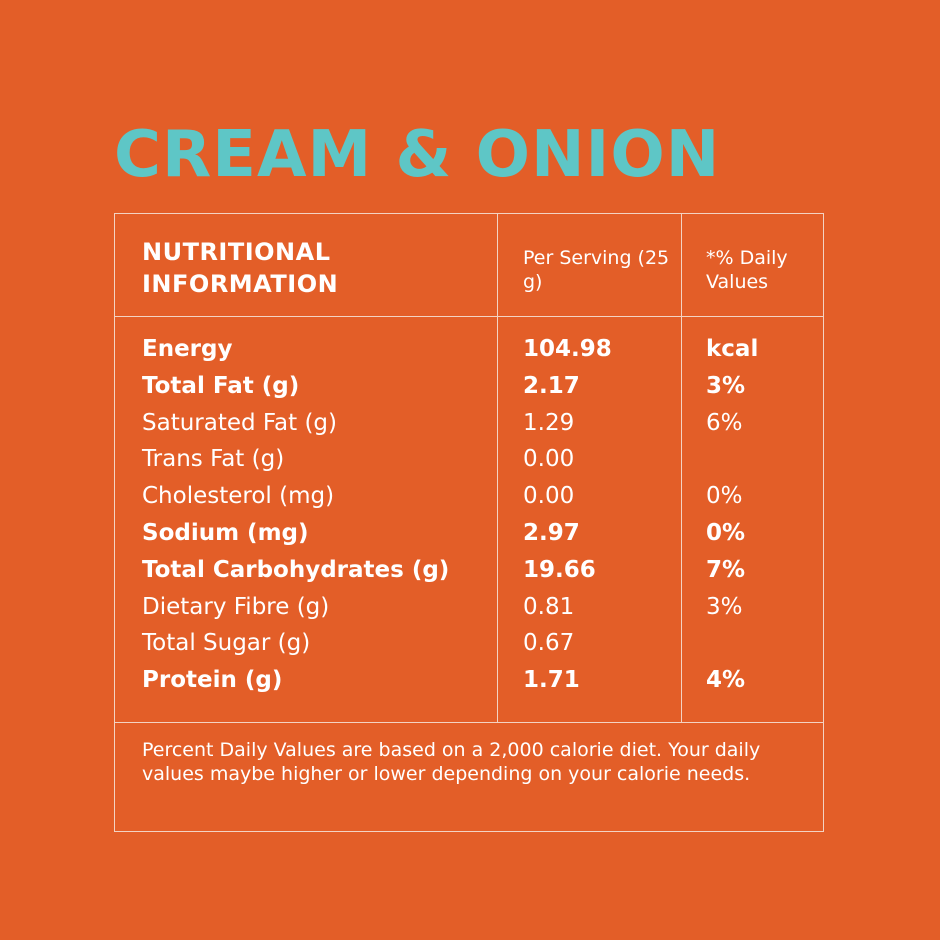  I want to click on product-title: CREAM & ONION, so click(417, 155).